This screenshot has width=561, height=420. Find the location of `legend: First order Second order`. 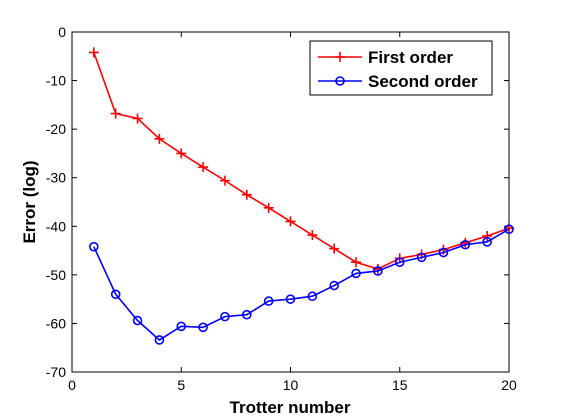

legend: First order Second order is located at coordinates (401, 68).